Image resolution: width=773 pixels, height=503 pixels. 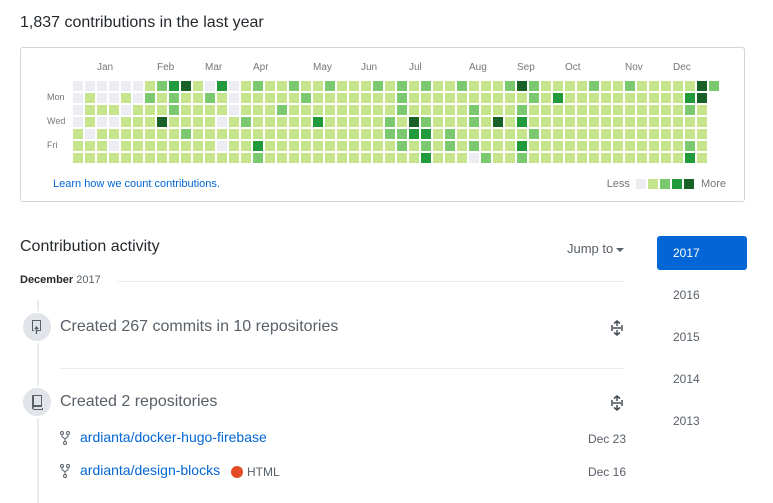 I want to click on unfold-icon, so click(x=617, y=403).